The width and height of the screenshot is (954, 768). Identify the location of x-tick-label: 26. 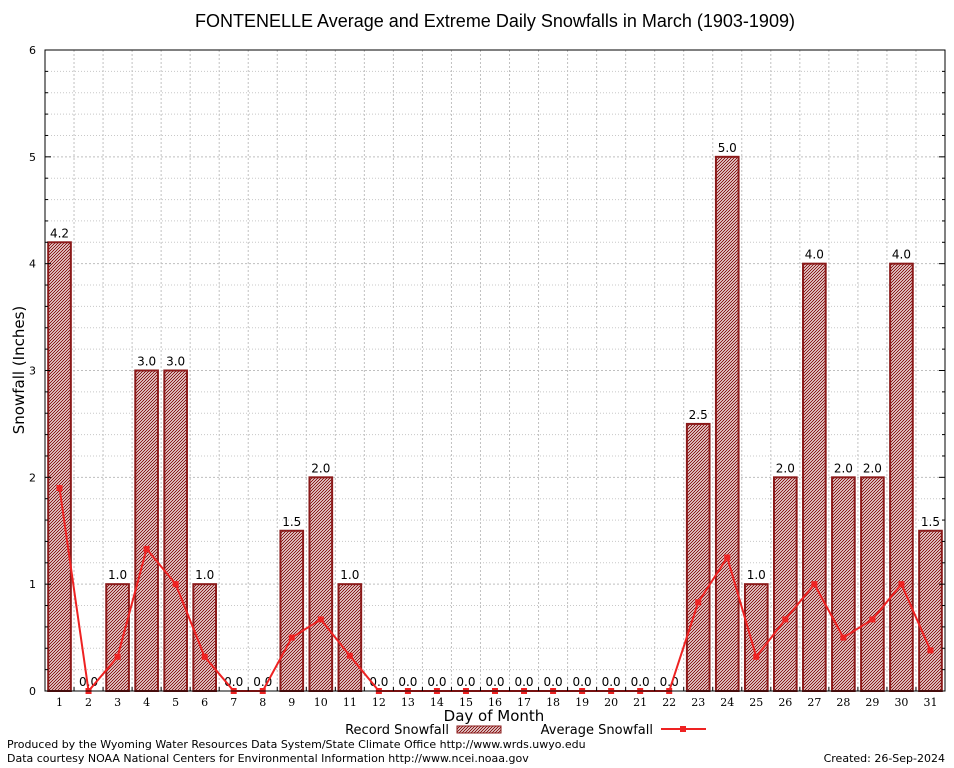
(785, 702).